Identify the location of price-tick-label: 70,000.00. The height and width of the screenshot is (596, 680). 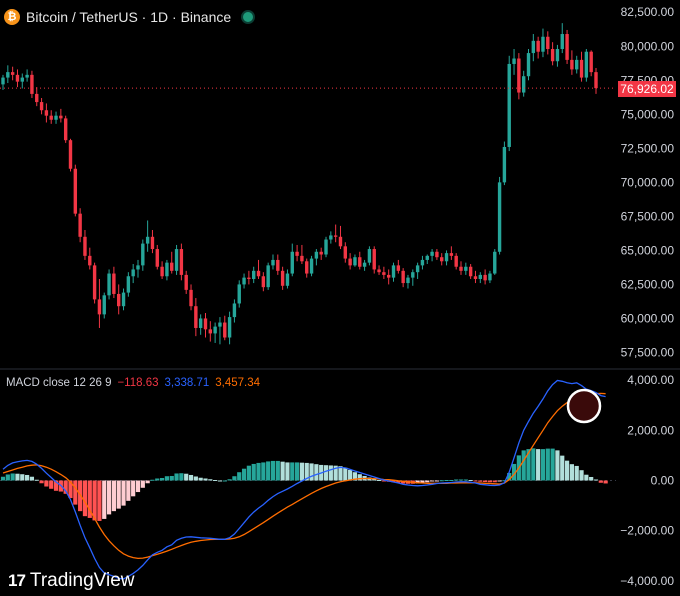
(648, 182).